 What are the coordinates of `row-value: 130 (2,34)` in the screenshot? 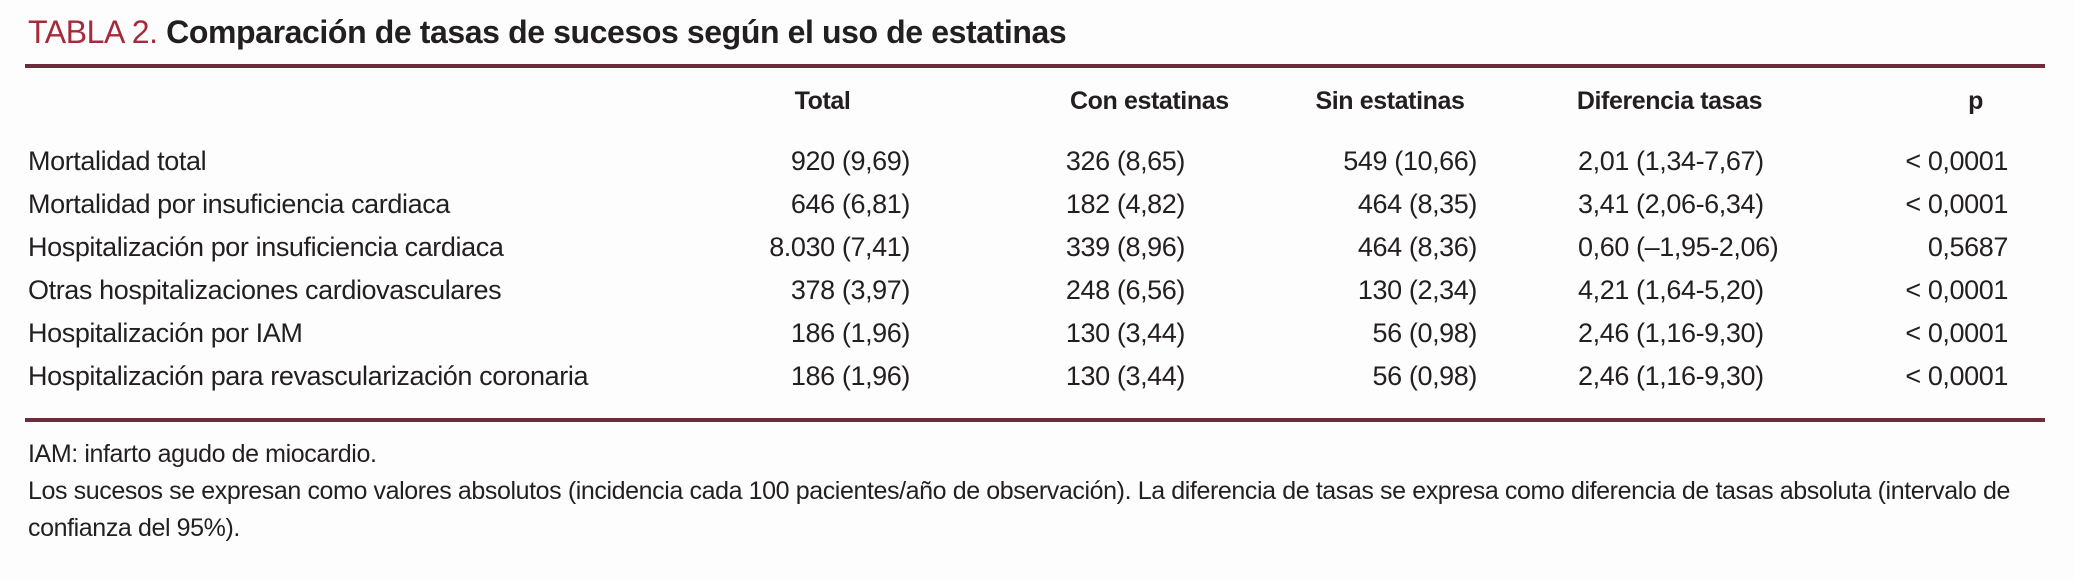 It's located at (1417, 290).